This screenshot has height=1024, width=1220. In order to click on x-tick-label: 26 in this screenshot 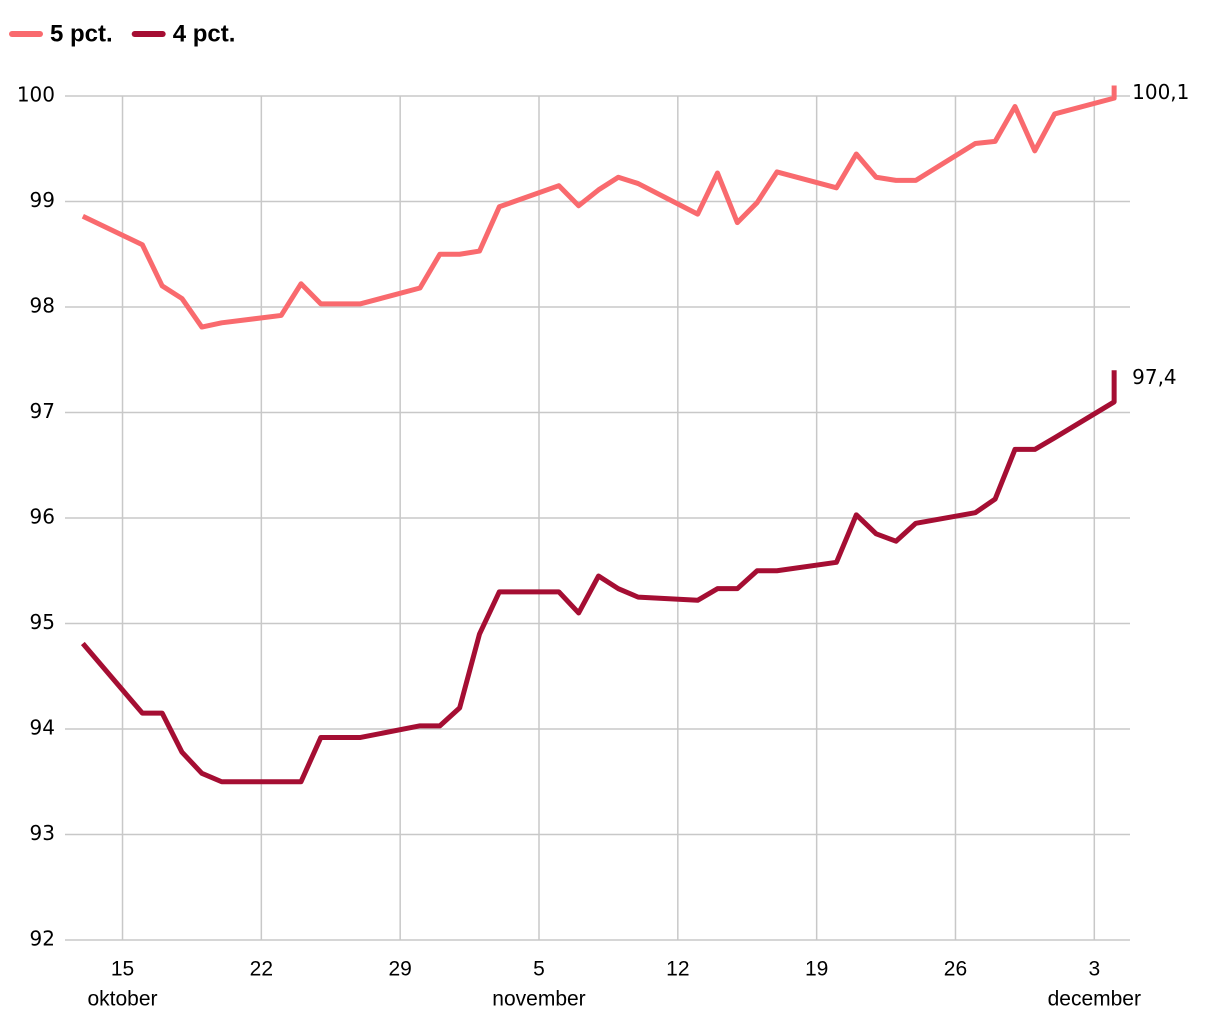, I will do `click(955, 969)`.